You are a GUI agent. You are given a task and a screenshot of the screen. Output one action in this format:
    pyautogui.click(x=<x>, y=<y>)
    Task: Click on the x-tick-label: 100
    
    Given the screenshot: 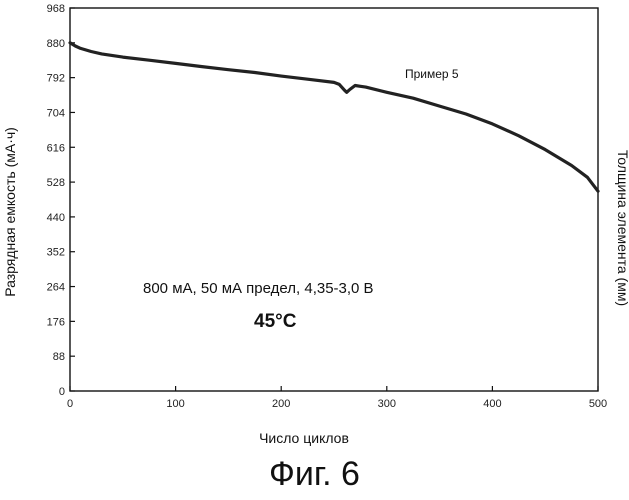 What is the action you would take?
    pyautogui.click(x=175, y=404)
    